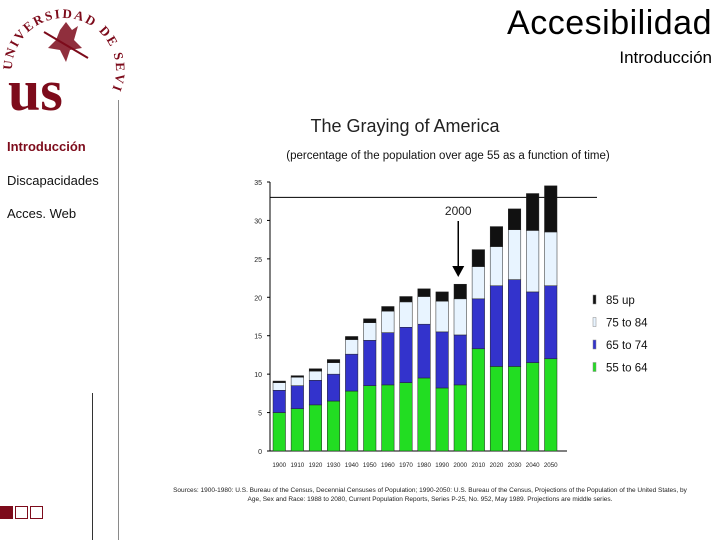  Describe the element at coordinates (424, 310) in the screenshot. I see `bar-segment-75-to-84-1980` at that location.